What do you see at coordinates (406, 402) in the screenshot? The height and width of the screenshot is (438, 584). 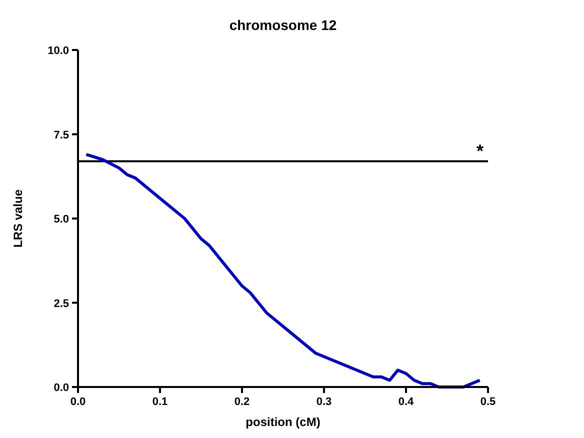 I see `x-tick-label: 0.4` at bounding box center [406, 402].